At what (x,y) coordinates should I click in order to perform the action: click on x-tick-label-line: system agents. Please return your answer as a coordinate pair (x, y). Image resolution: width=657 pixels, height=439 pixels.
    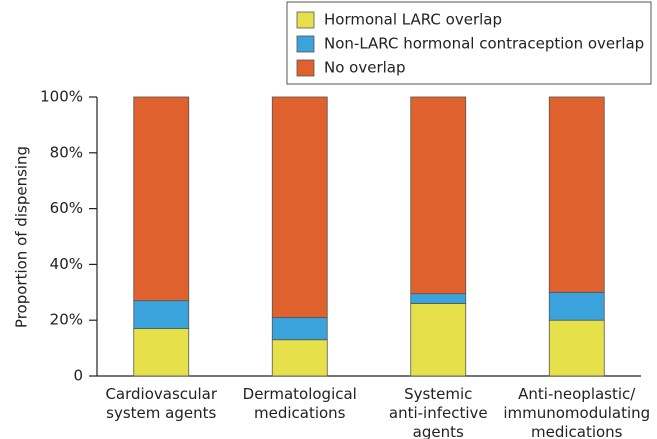
    Looking at the image, I should click on (161, 413).